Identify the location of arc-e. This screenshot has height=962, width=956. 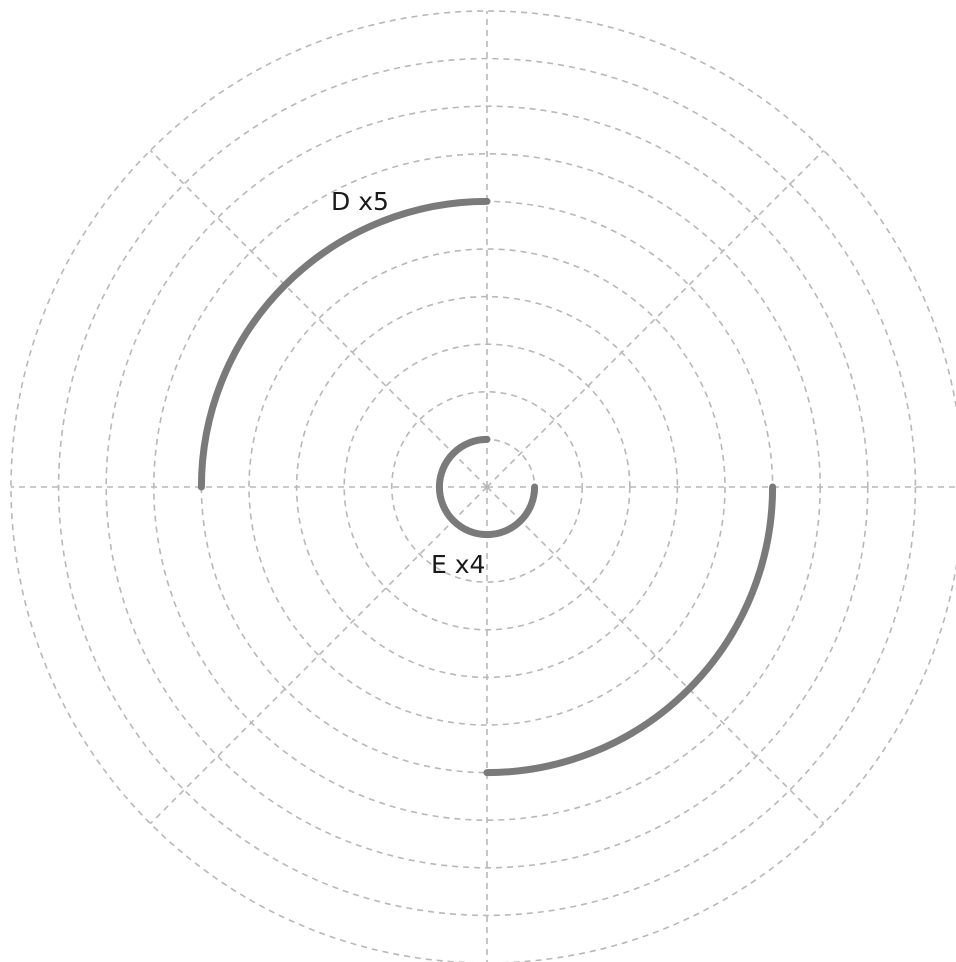
(487, 487).